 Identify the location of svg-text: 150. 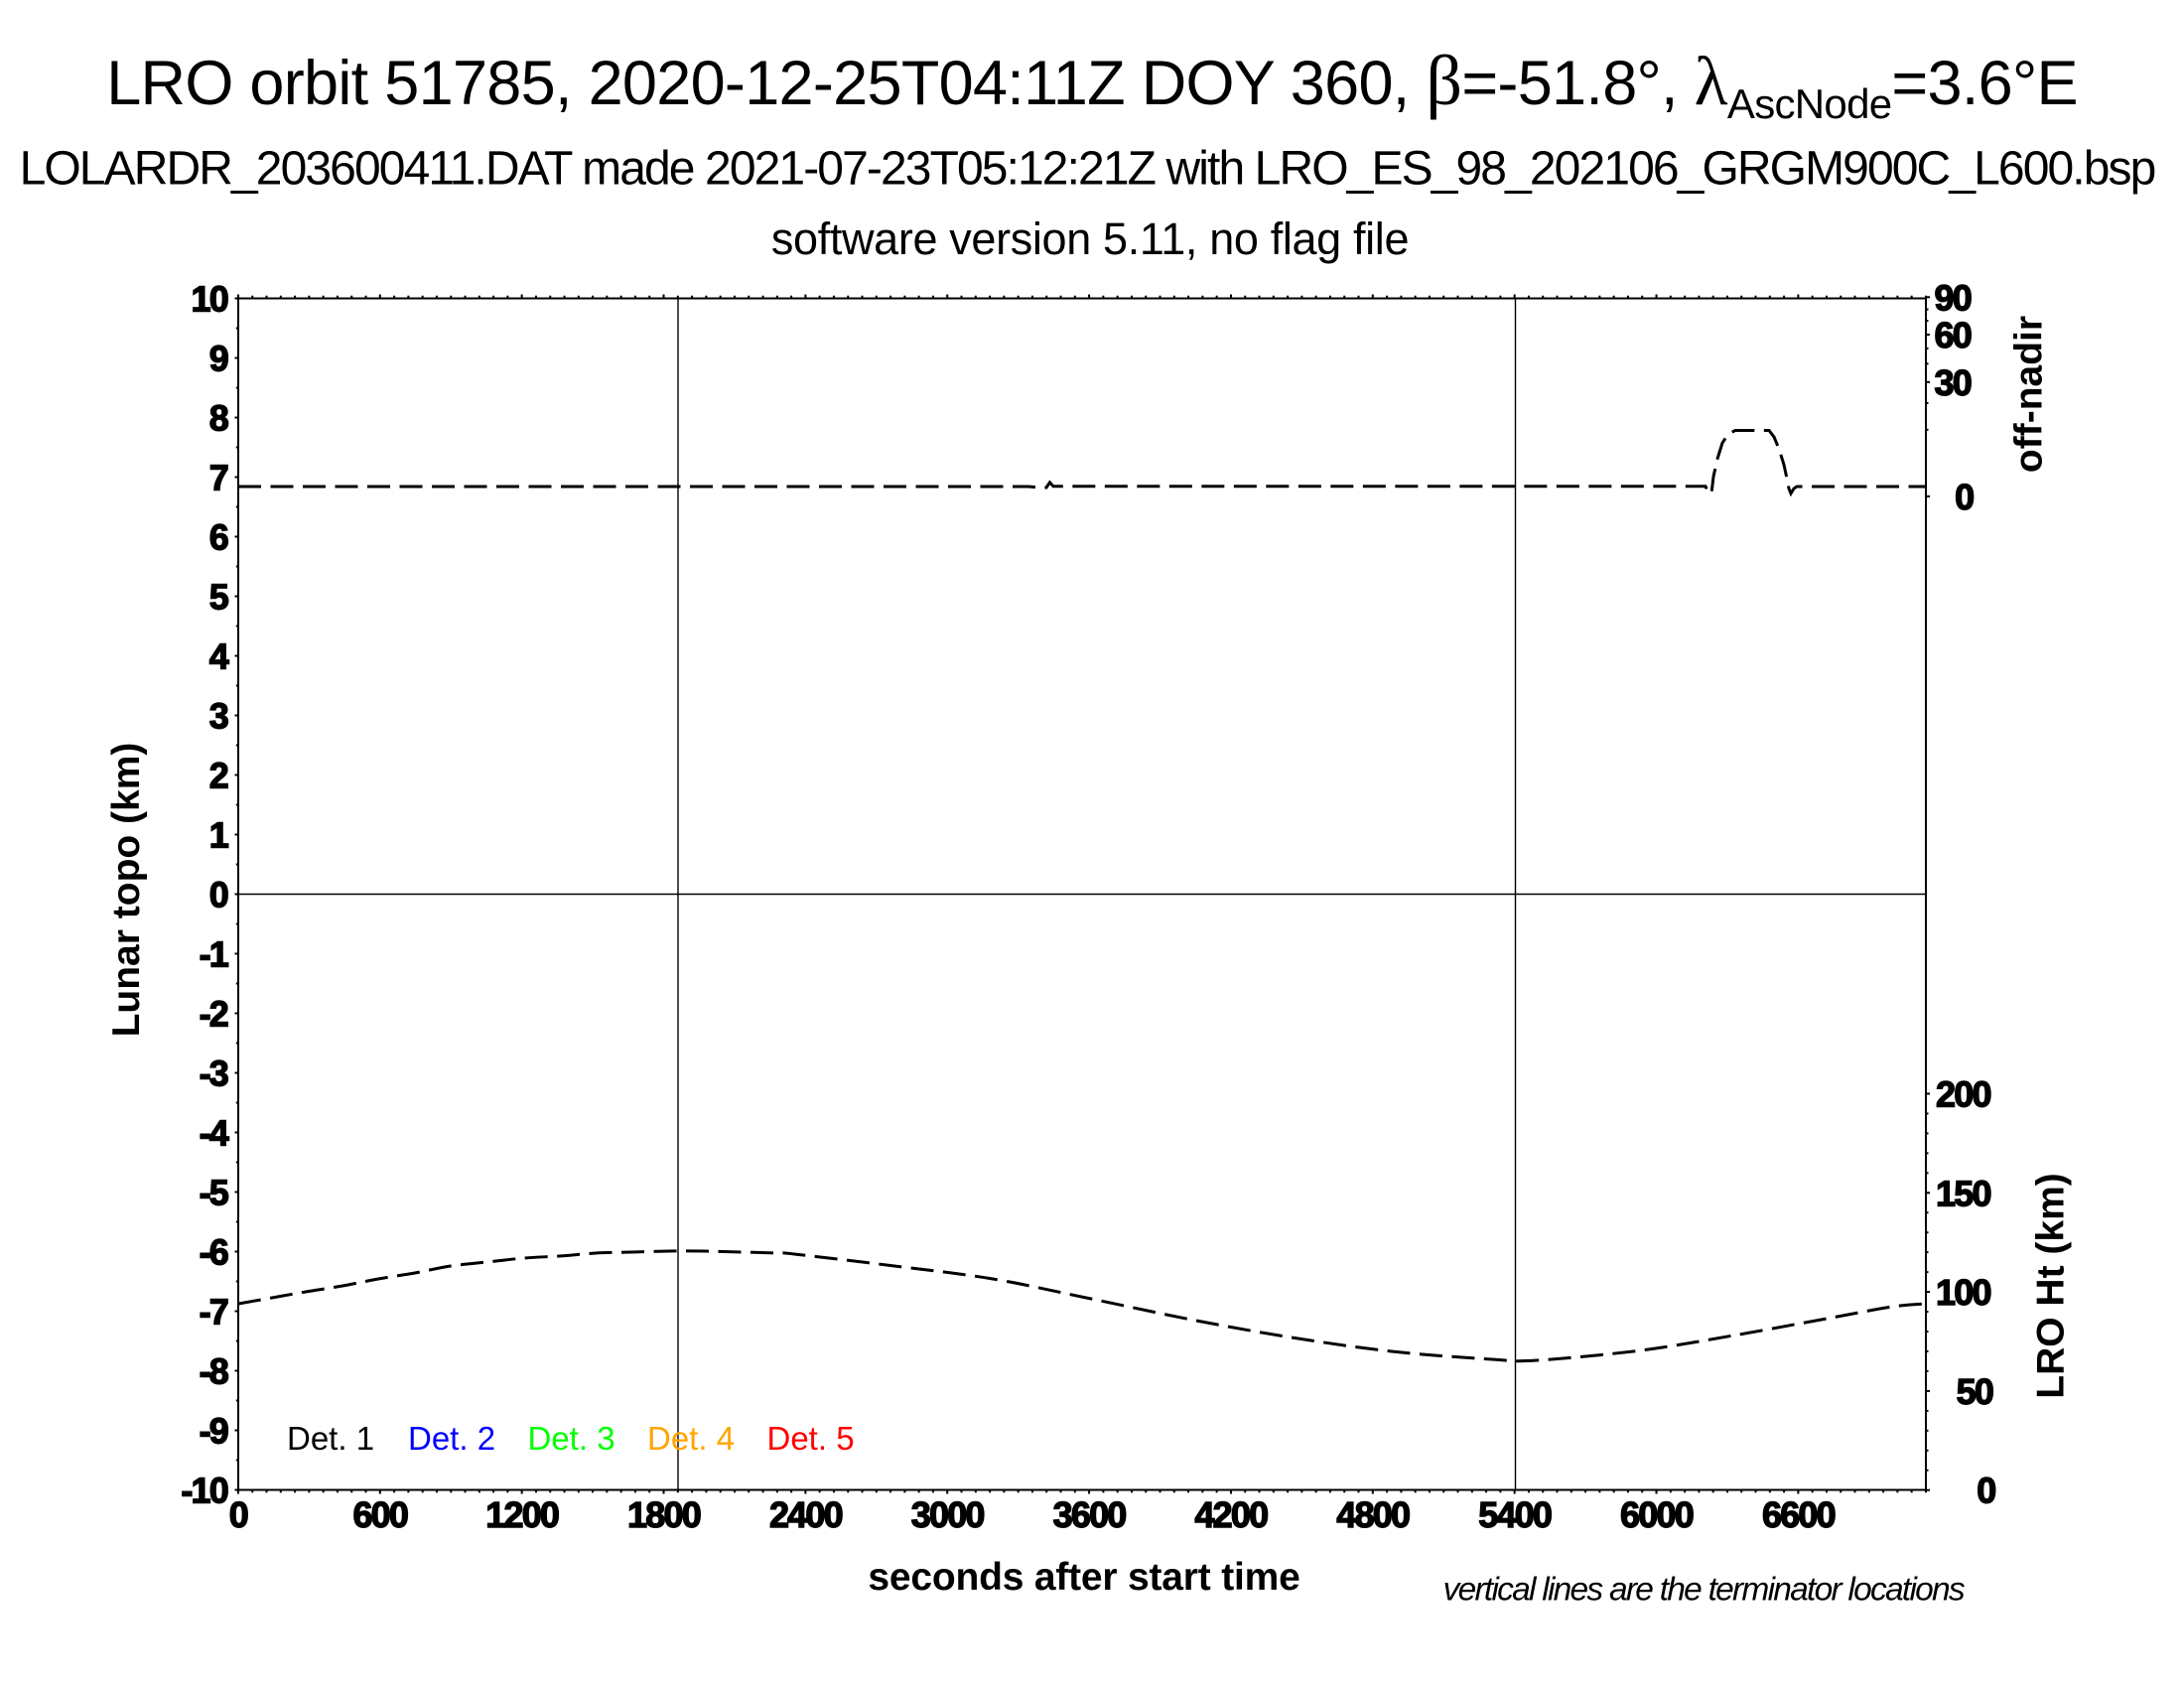
(1963, 1193).